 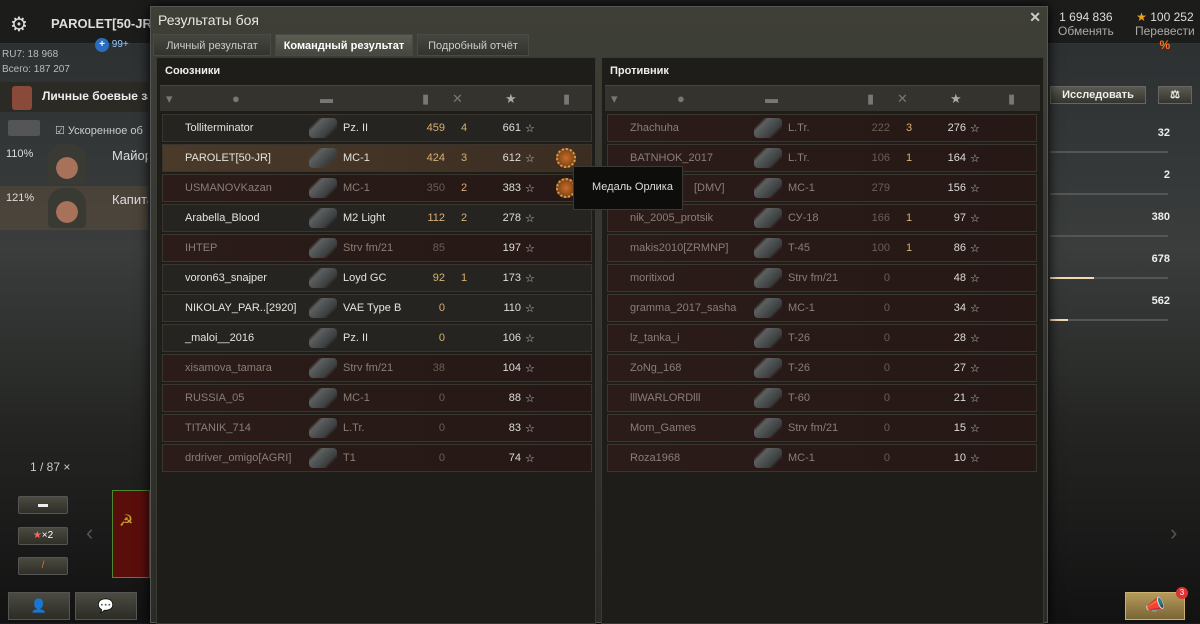 I want to click on close-icon: ✕, so click(x=1035, y=17).